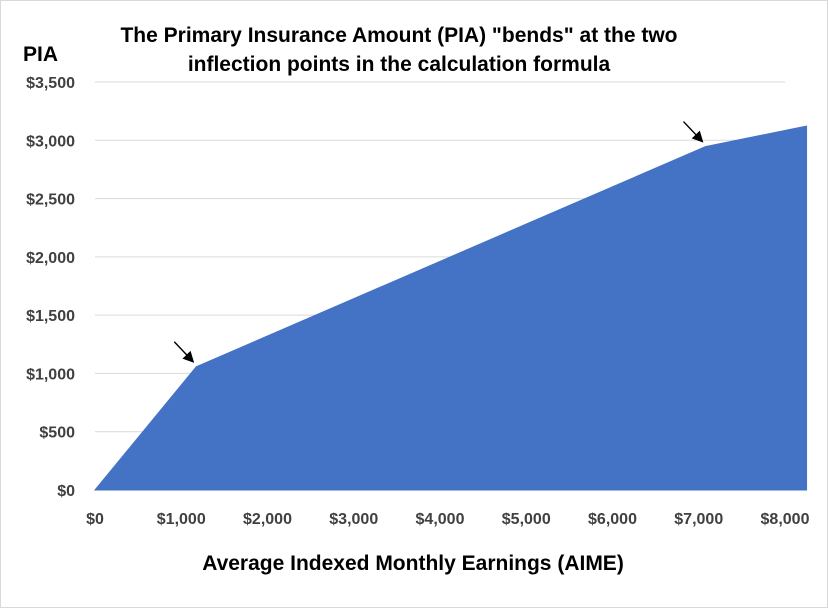 The width and height of the screenshot is (828, 608). What do you see at coordinates (50, 83) in the screenshot?
I see `y-tick-label-7: $3,500` at bounding box center [50, 83].